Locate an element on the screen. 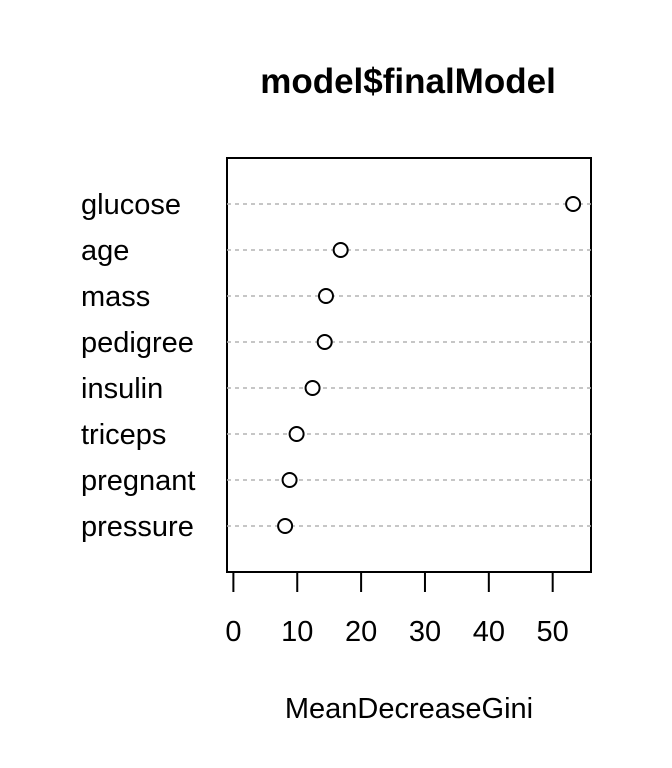  point-insulin is located at coordinates (312, 388).